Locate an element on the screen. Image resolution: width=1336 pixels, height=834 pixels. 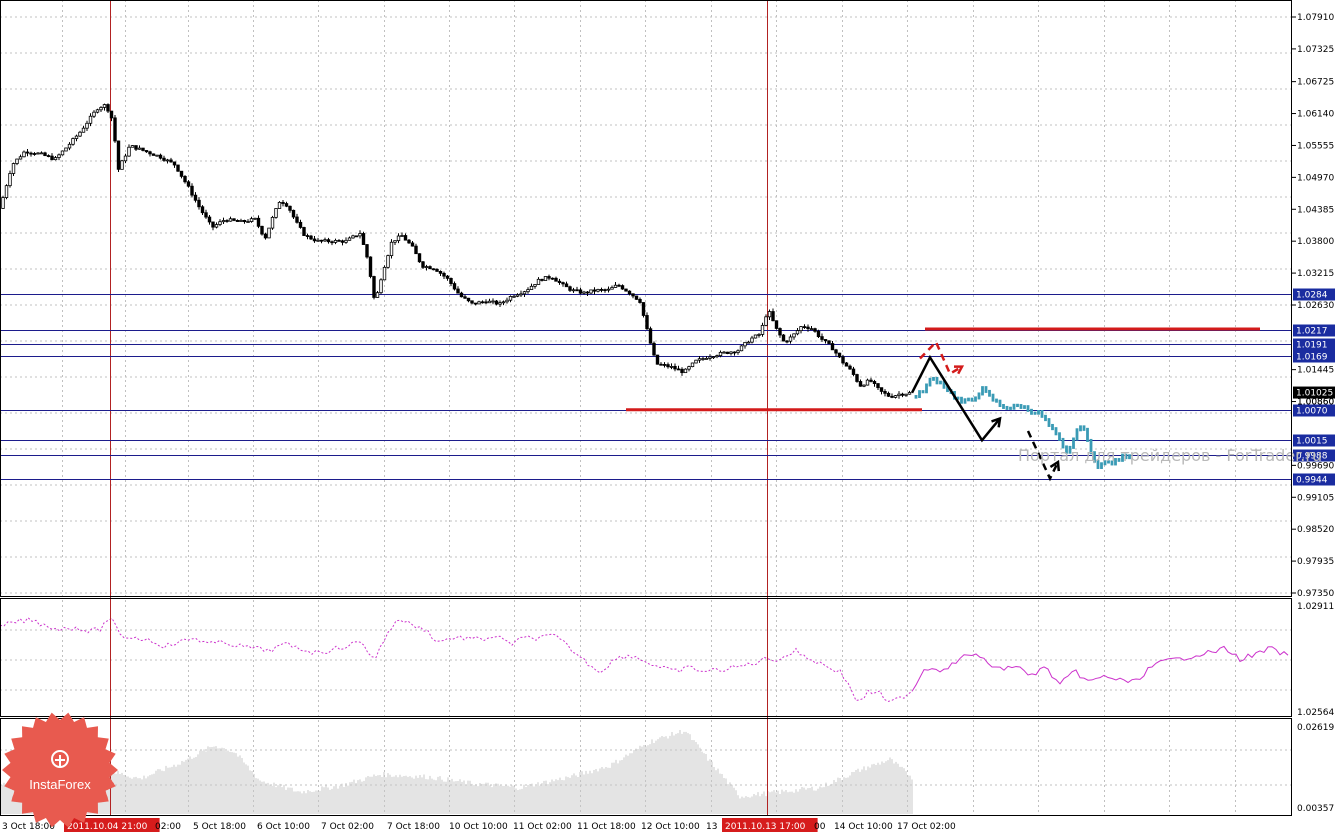
price-tick-label: 1.02630 is located at coordinates (1315, 306).